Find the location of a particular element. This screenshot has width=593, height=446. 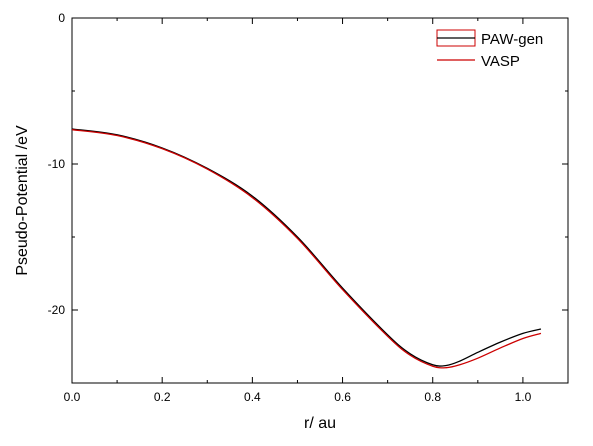

y-tick-label: 0 is located at coordinates (61, 18).